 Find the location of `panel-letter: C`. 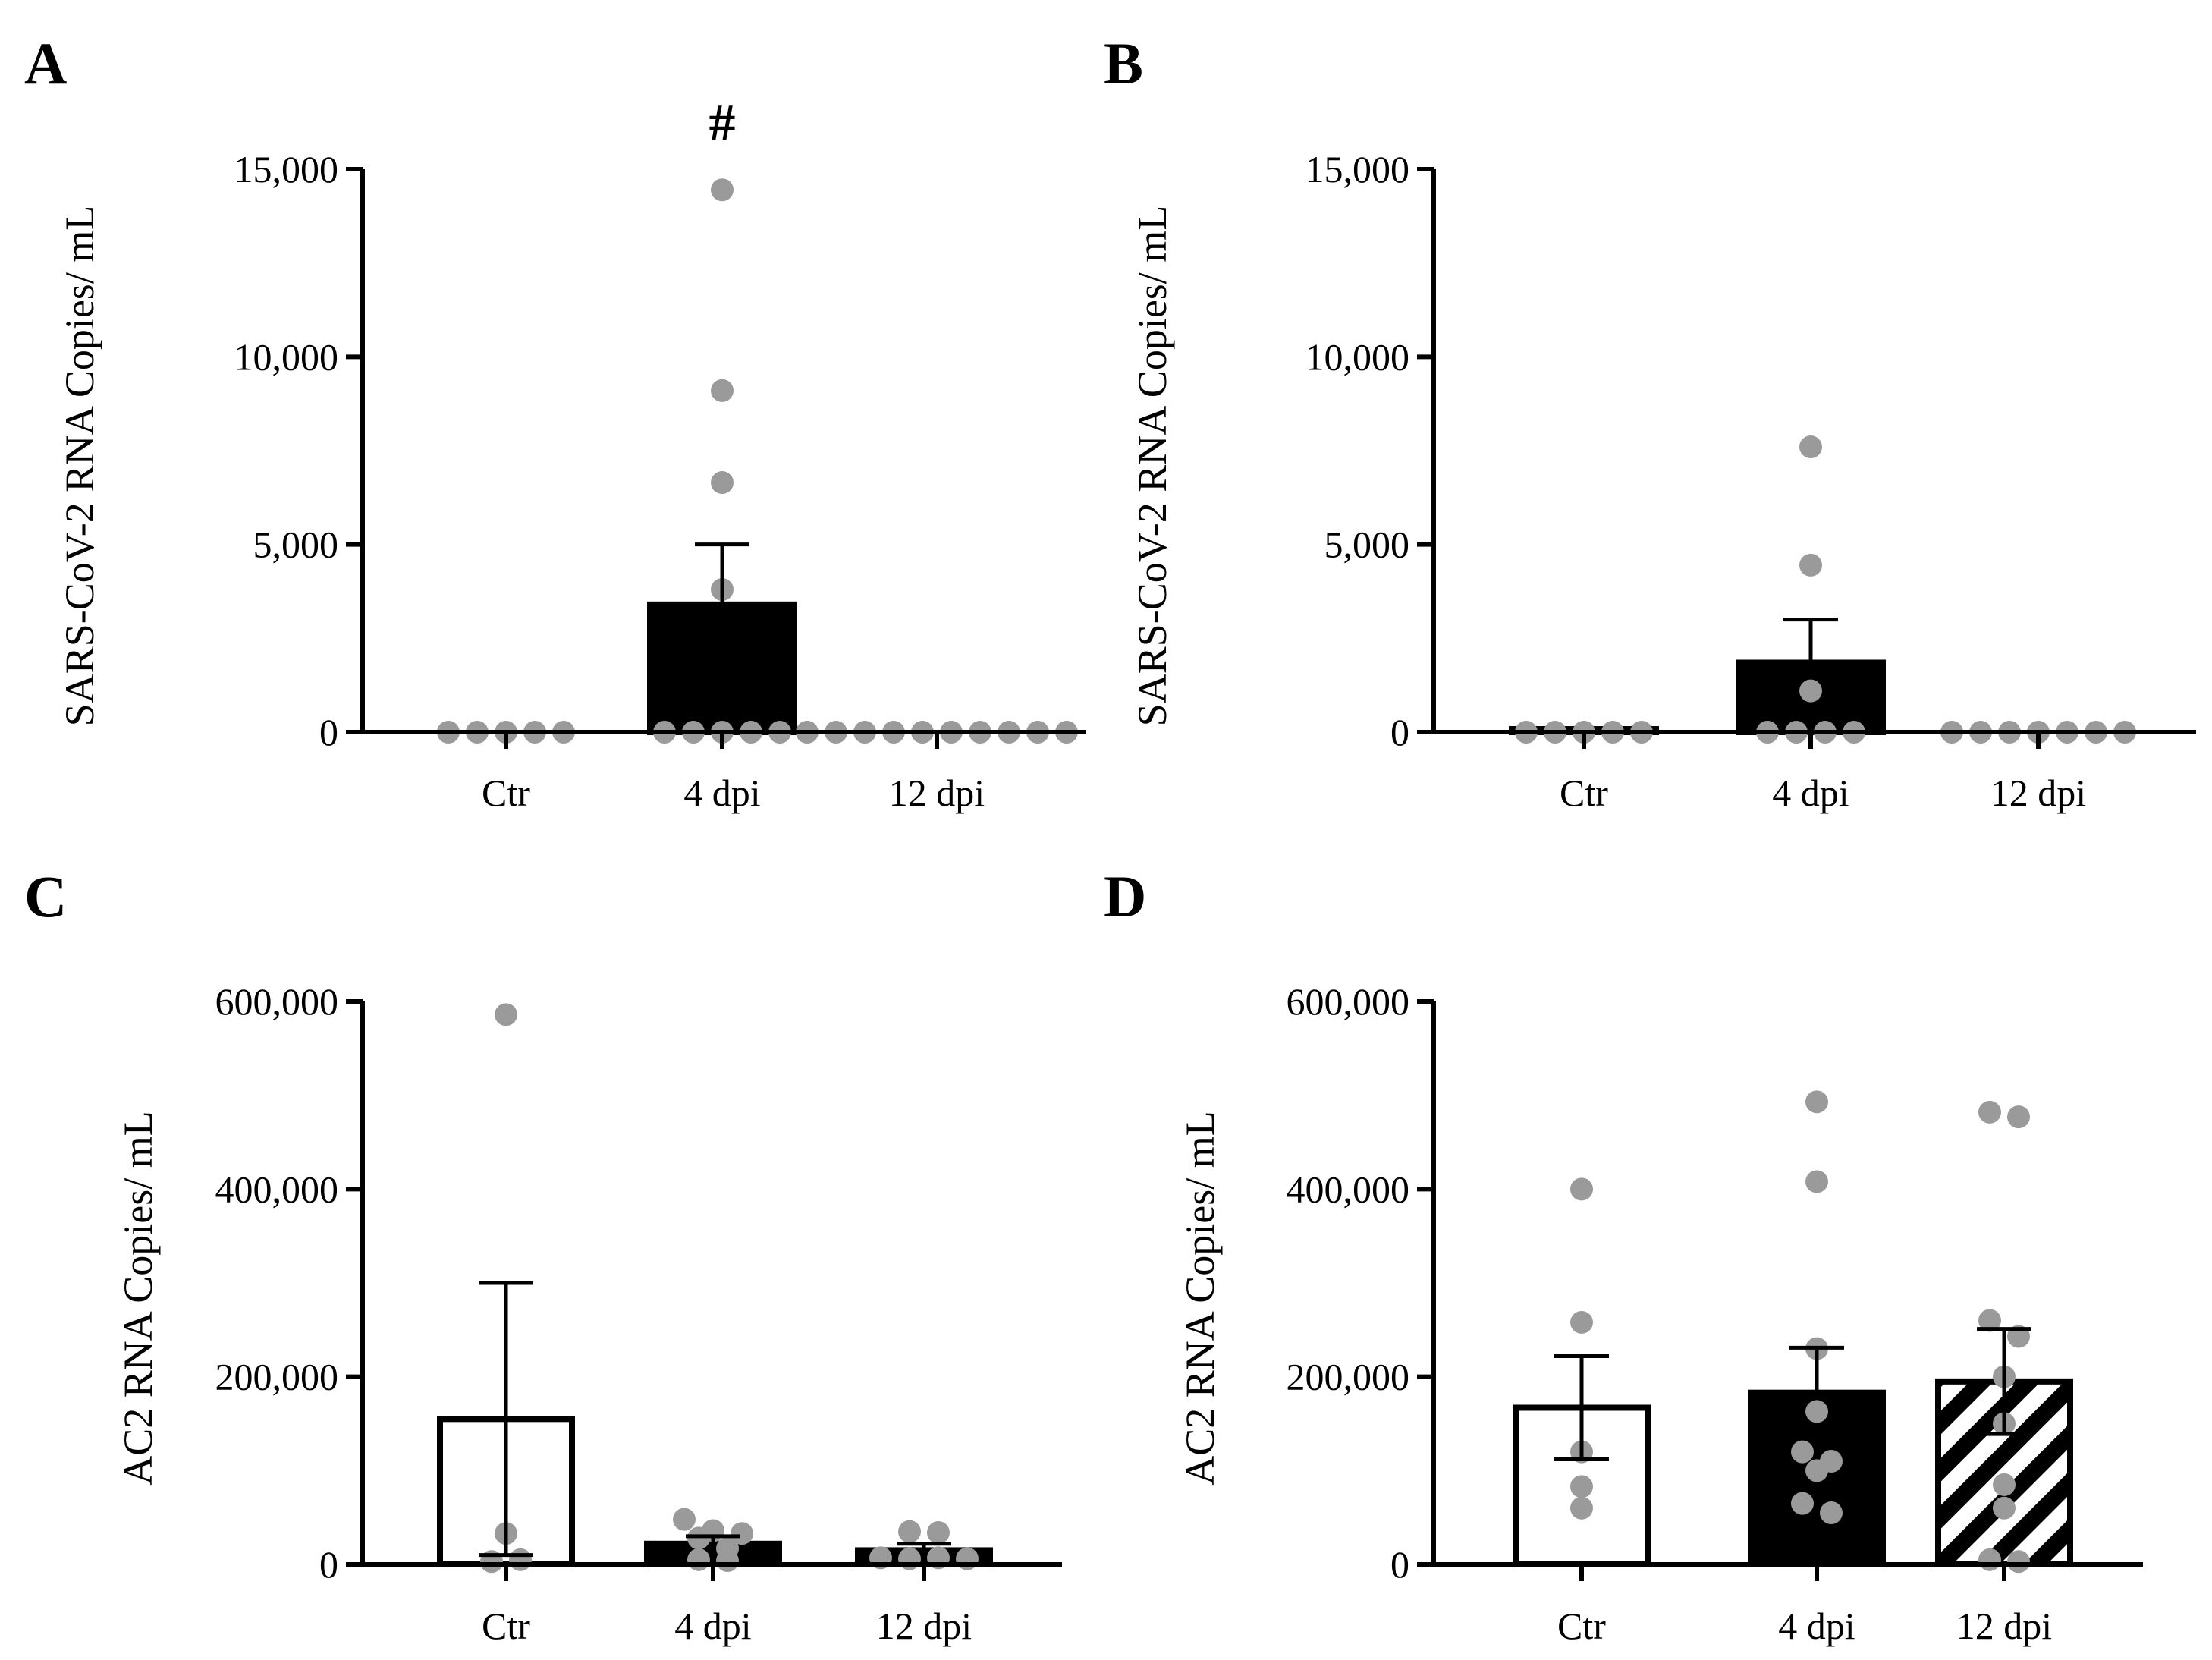

panel-letter: C is located at coordinates (45, 896).